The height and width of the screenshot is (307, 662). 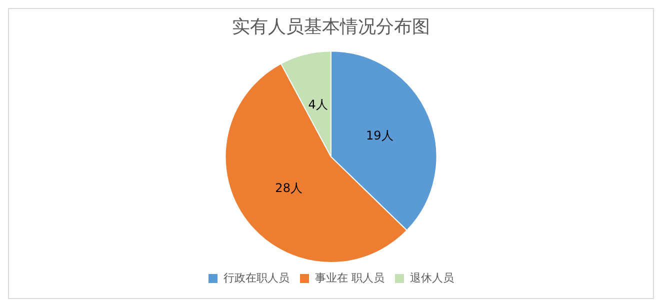 I want to click on data-label: 4人, so click(x=318, y=105).